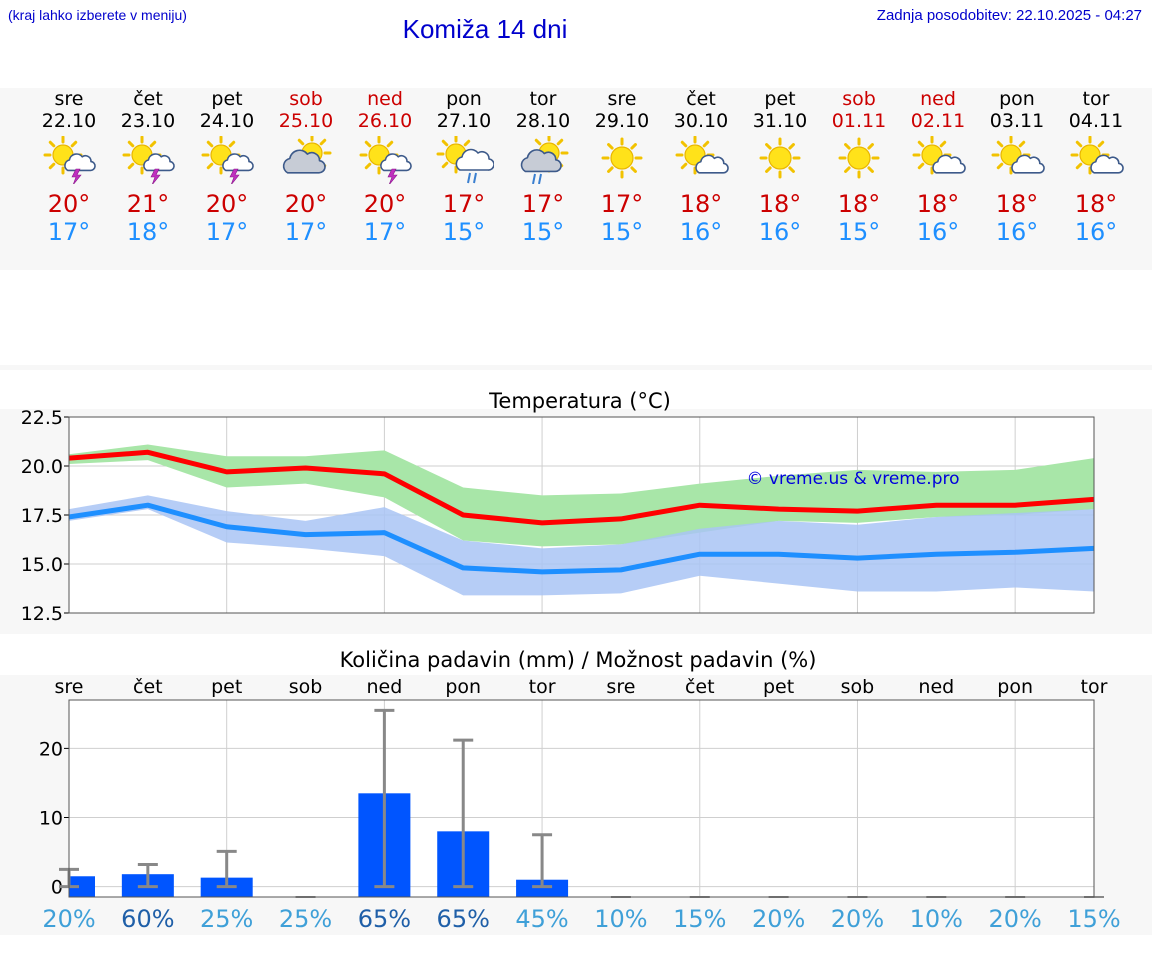 This screenshot has width=1152, height=975. I want to click on last-updated: Zadnja posodobitev: 22.10.2025 - 04:27, so click(1009, 15).